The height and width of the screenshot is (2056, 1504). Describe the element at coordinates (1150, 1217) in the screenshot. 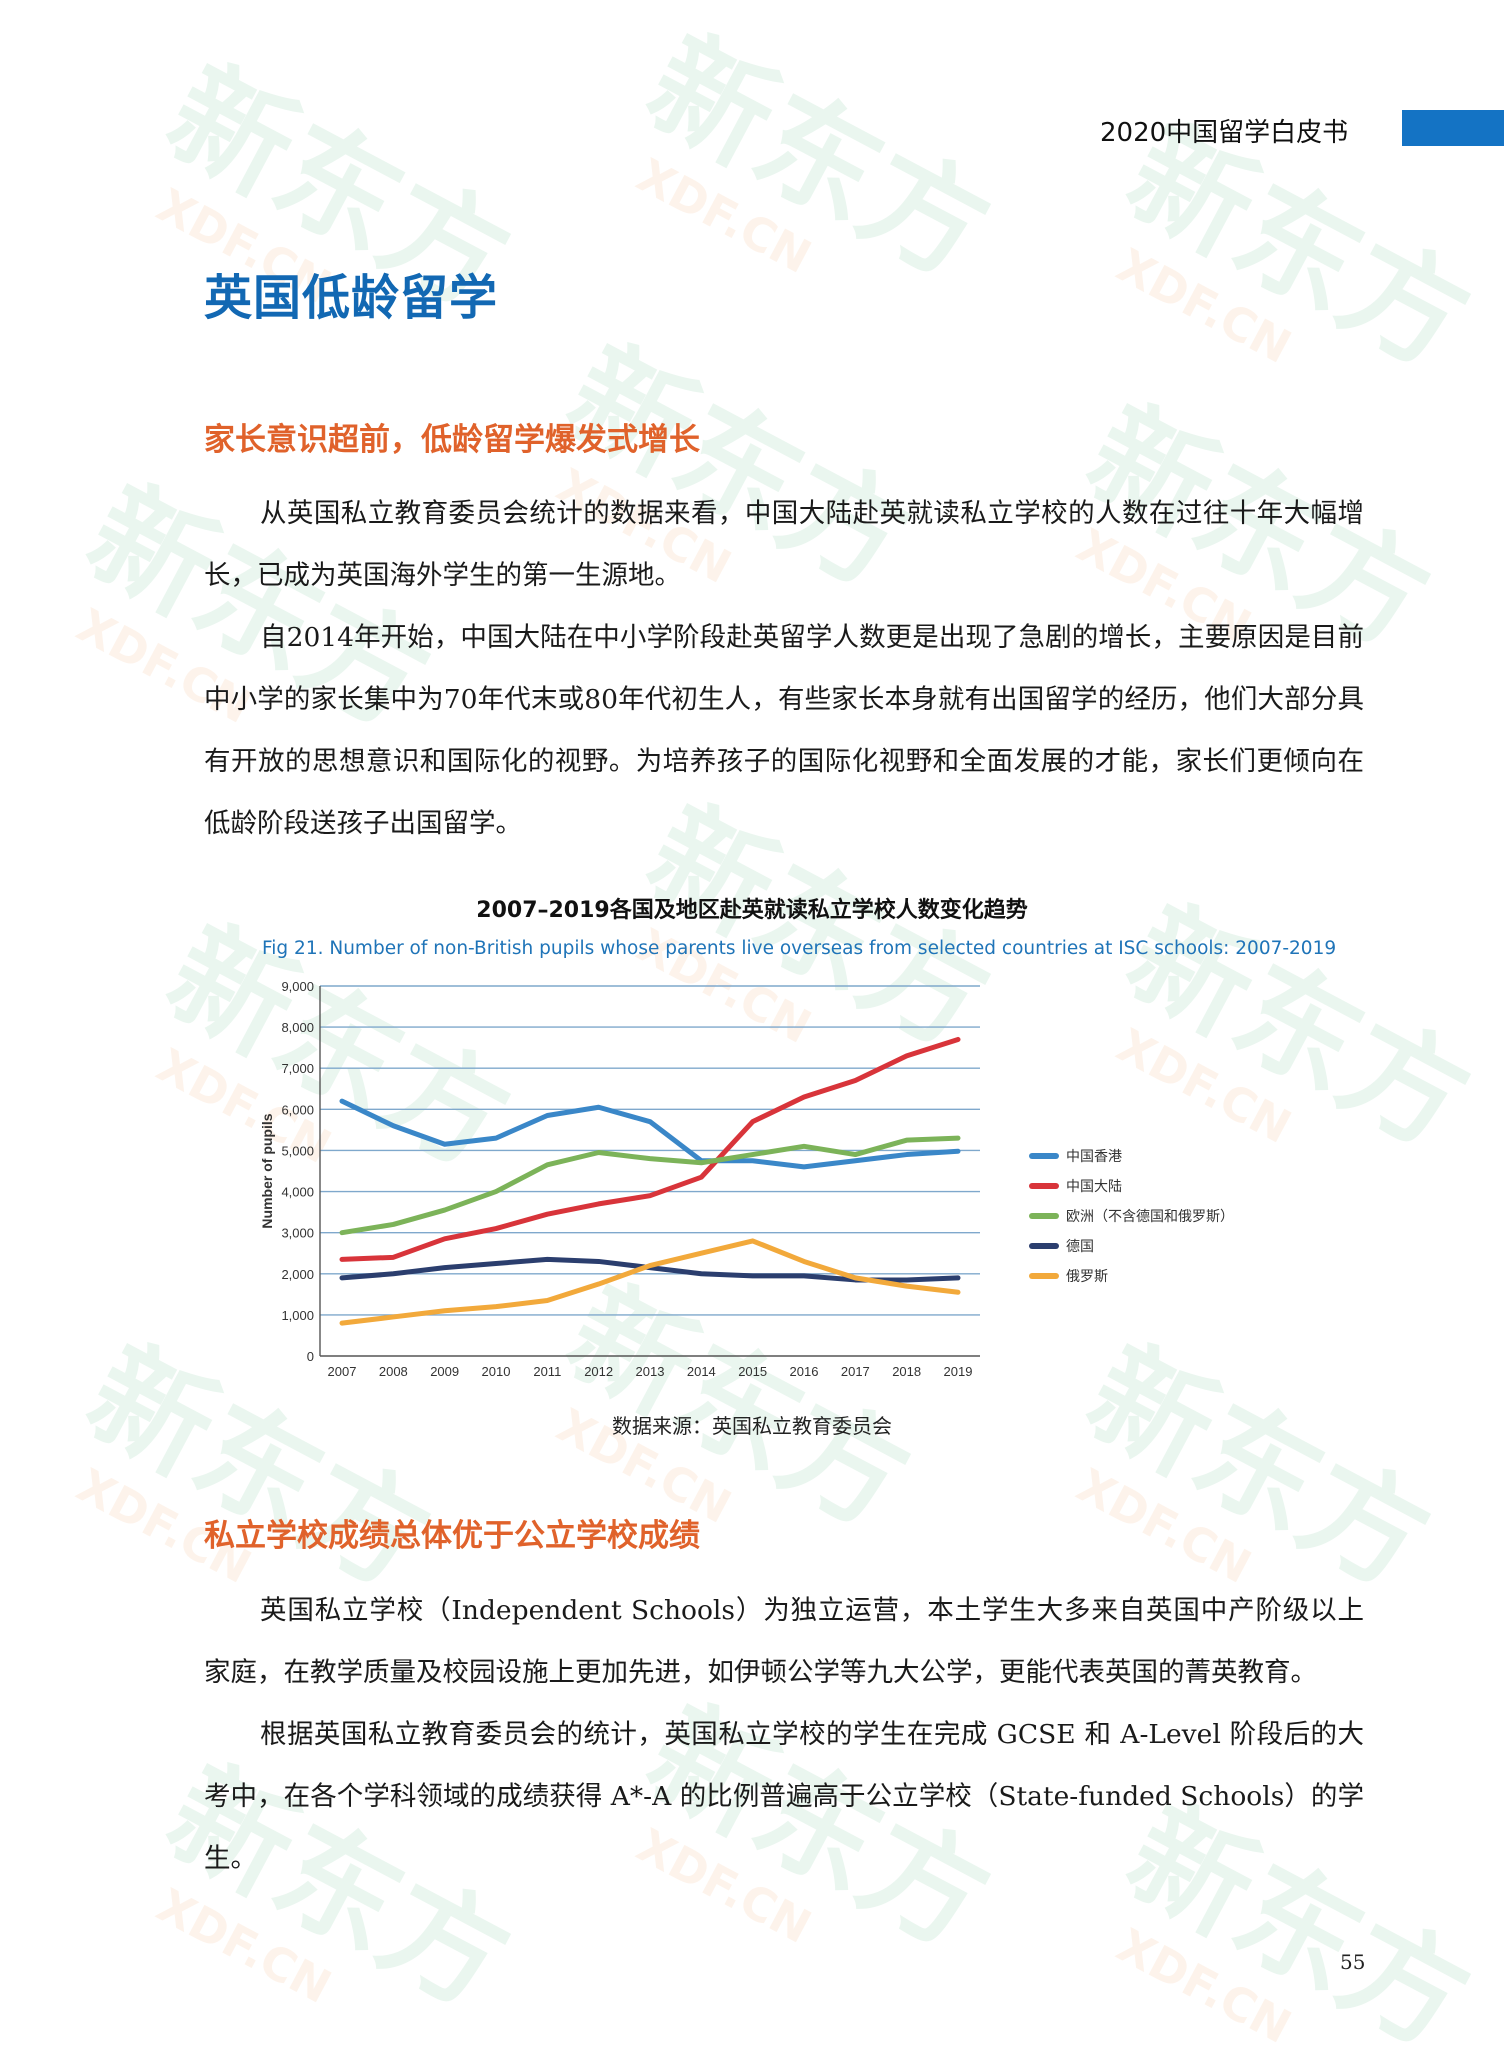

I see `legend-label: 欧洲（不含德国和俄罗斯）` at that location.